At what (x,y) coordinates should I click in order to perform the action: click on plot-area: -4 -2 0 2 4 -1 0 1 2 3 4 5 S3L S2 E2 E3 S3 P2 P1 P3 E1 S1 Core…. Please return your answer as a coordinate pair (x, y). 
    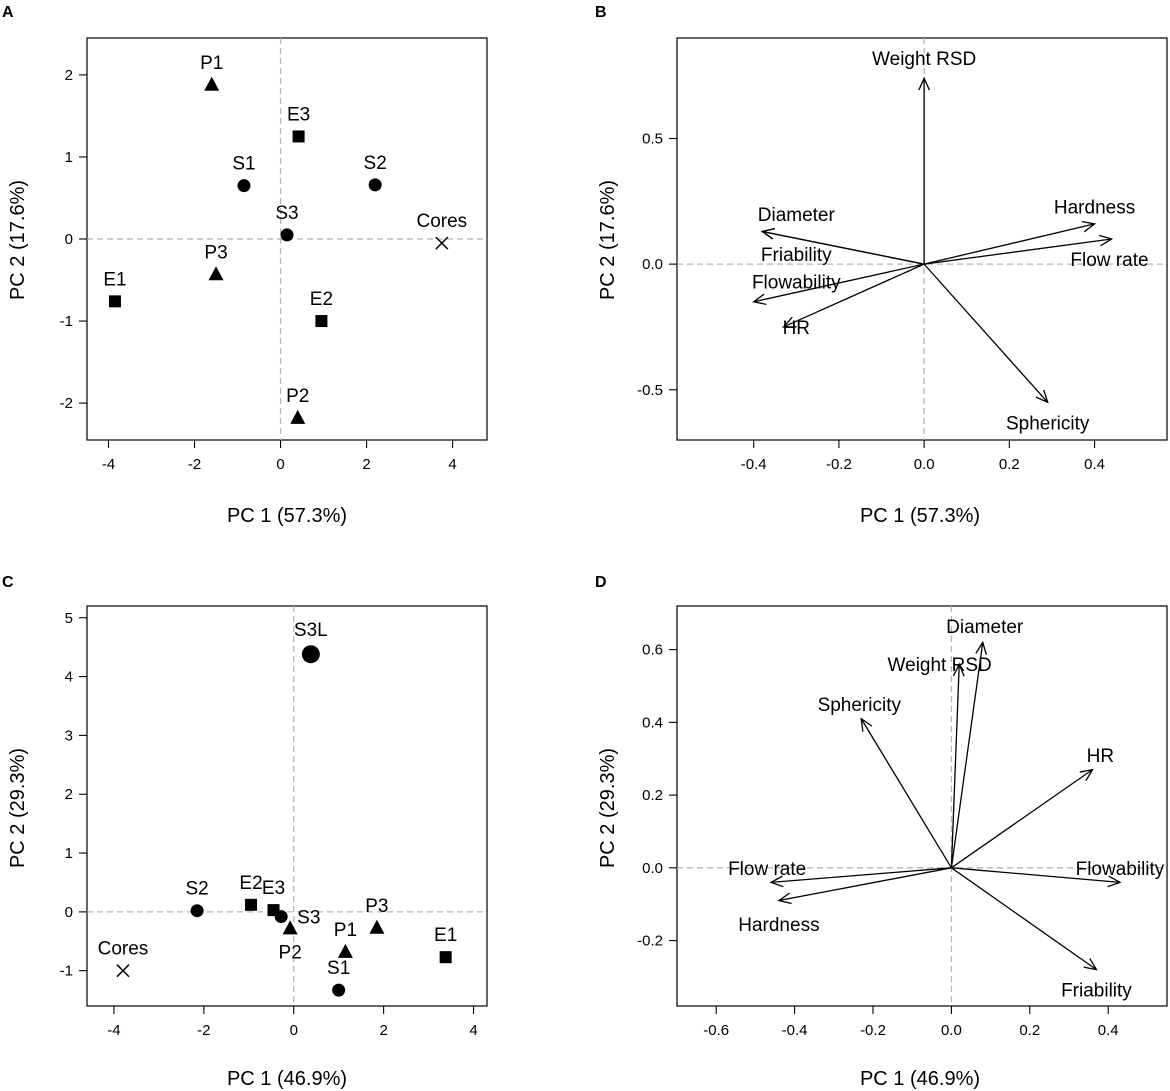
    Looking at the image, I should click on (273, 822).